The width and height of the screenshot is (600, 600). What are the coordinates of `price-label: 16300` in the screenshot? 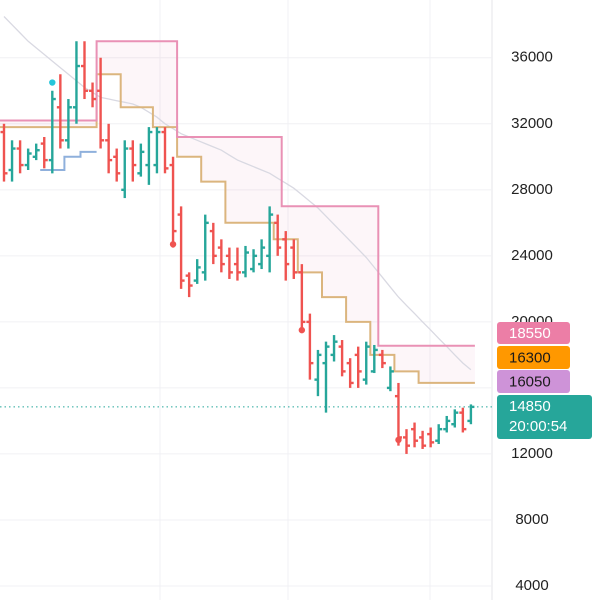 It's located at (530, 357).